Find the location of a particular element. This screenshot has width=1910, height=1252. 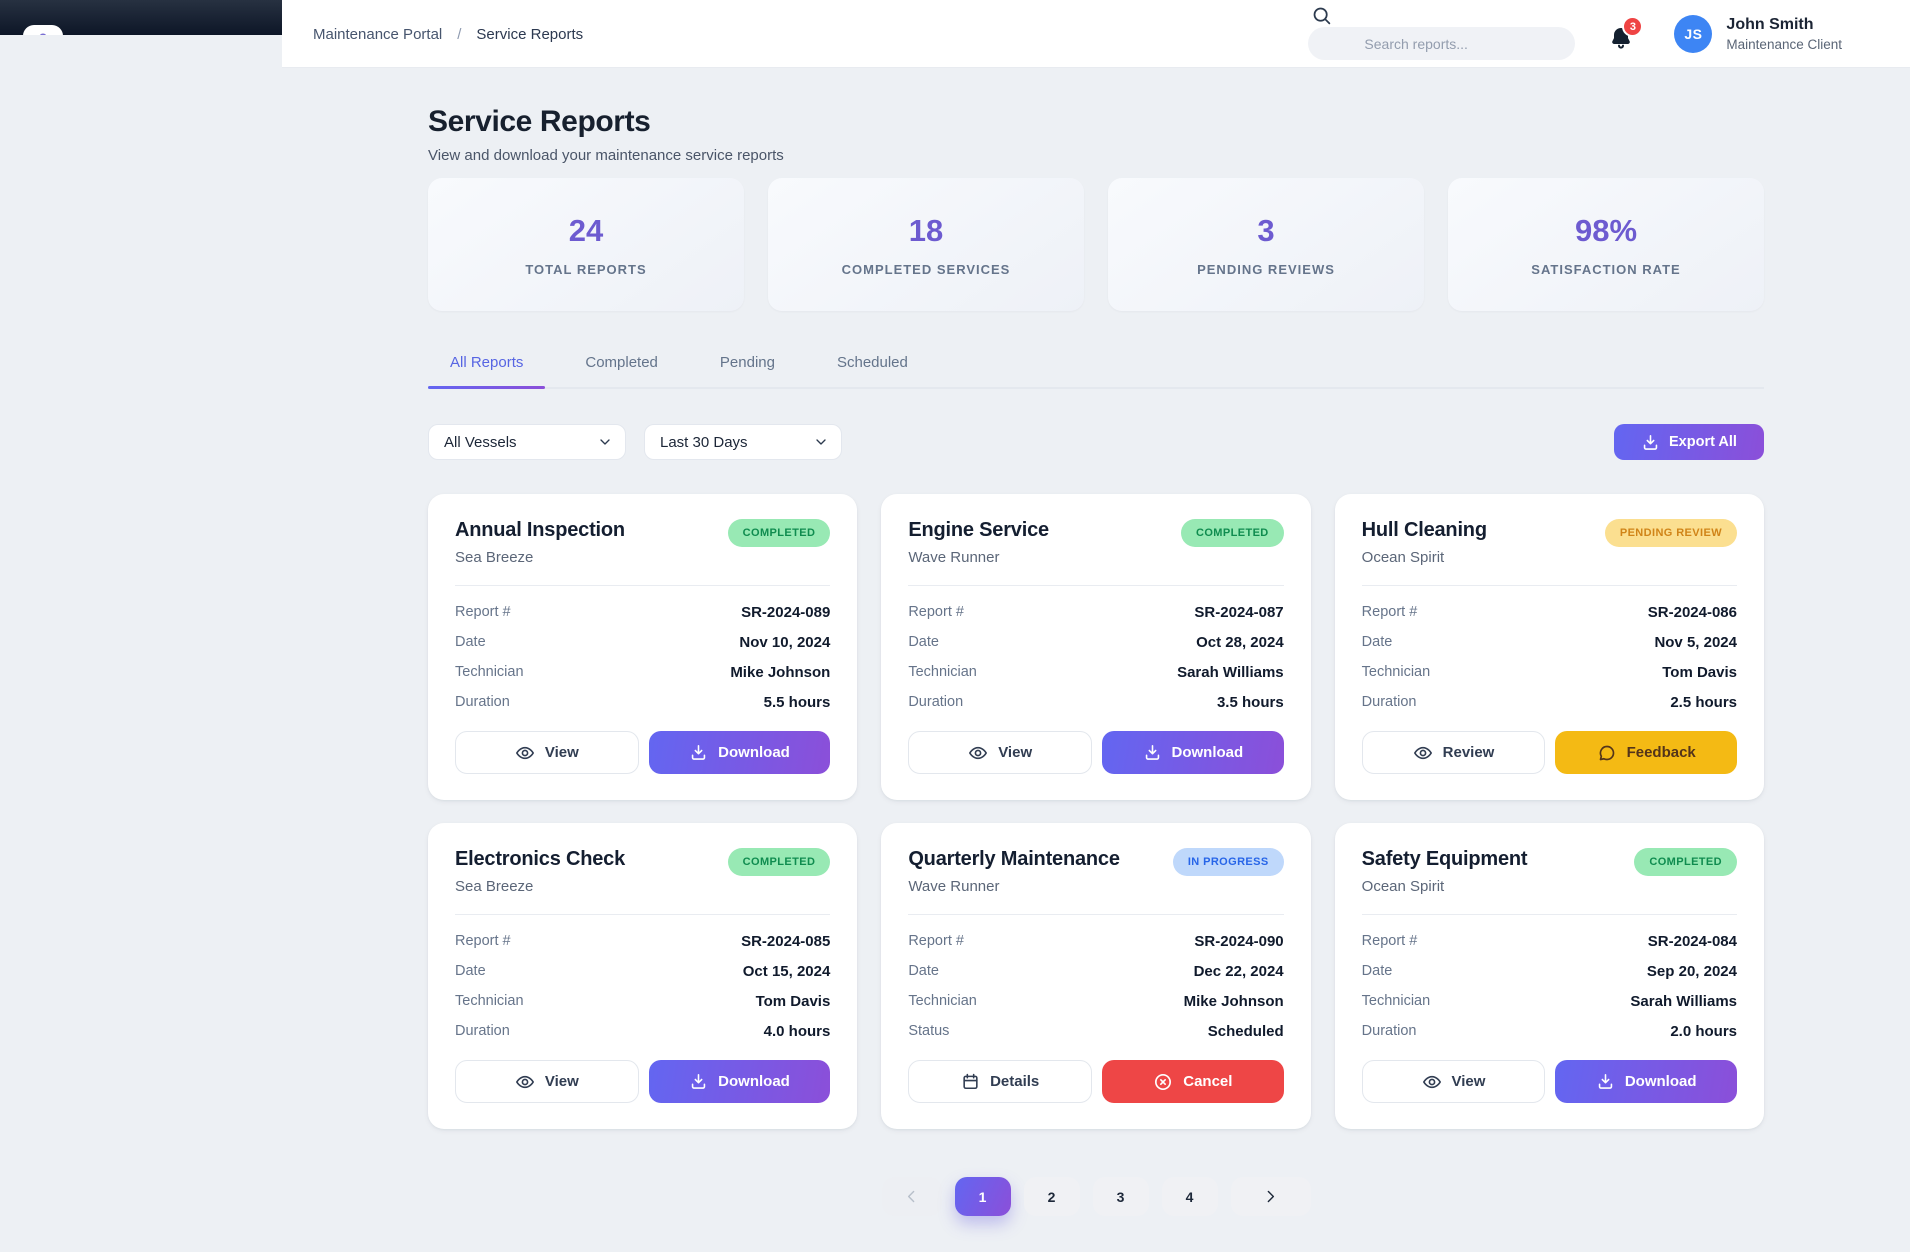

period-filter-select: Last 30 Days is located at coordinates (743, 442).